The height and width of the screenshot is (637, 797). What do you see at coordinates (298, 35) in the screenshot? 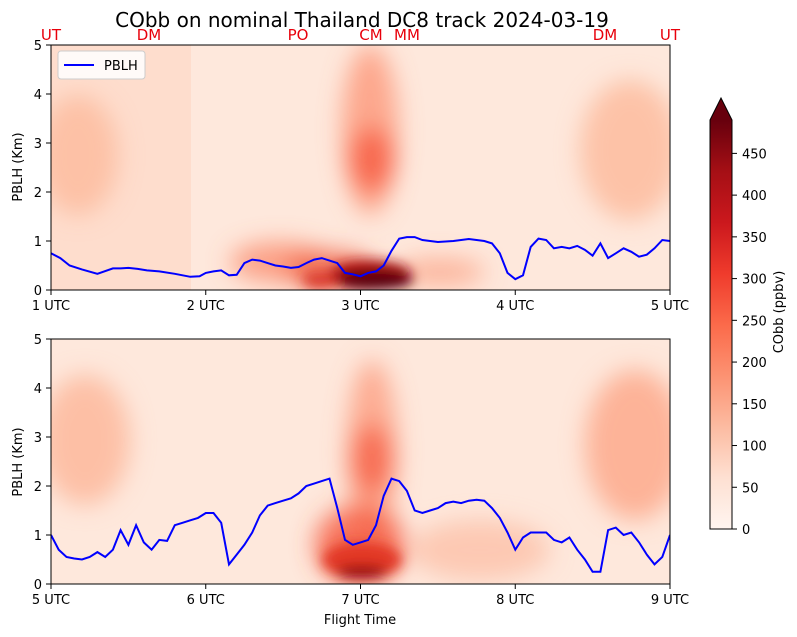
I see `site-label: PO` at bounding box center [298, 35].